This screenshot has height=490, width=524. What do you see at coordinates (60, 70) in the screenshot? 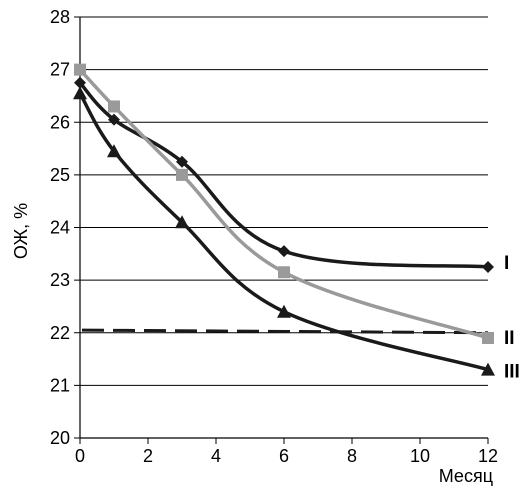
I see `y-tick-label: 27` at bounding box center [60, 70].